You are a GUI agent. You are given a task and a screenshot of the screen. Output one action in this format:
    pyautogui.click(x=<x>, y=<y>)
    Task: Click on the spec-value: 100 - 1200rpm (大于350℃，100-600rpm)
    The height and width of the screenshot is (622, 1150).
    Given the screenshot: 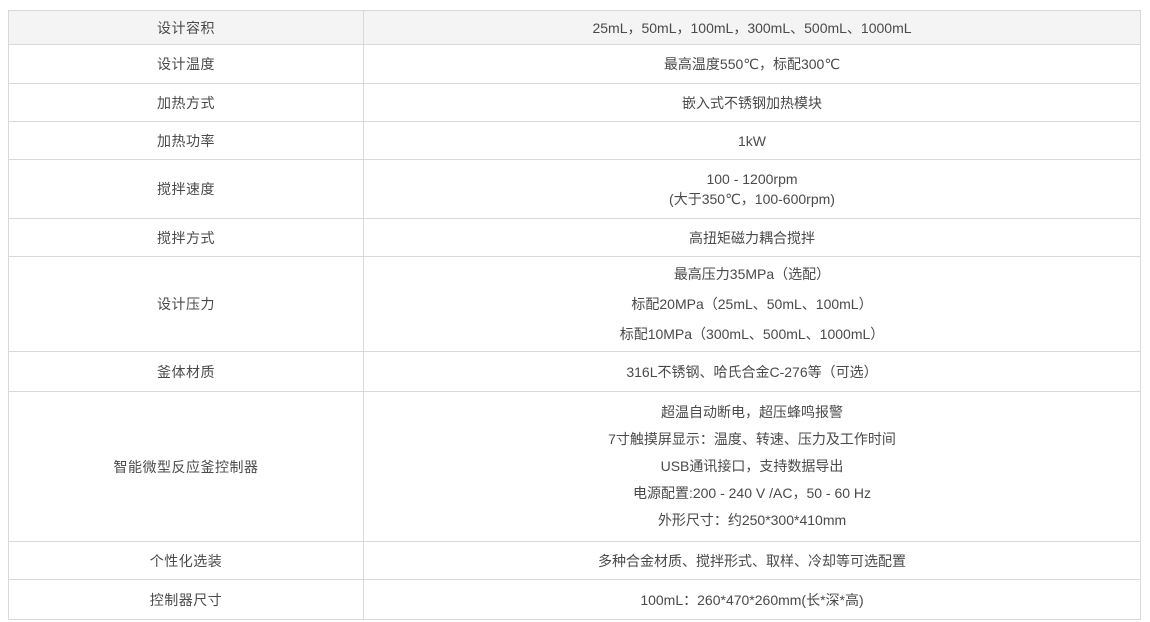 What is the action you would take?
    pyautogui.click(x=752, y=189)
    